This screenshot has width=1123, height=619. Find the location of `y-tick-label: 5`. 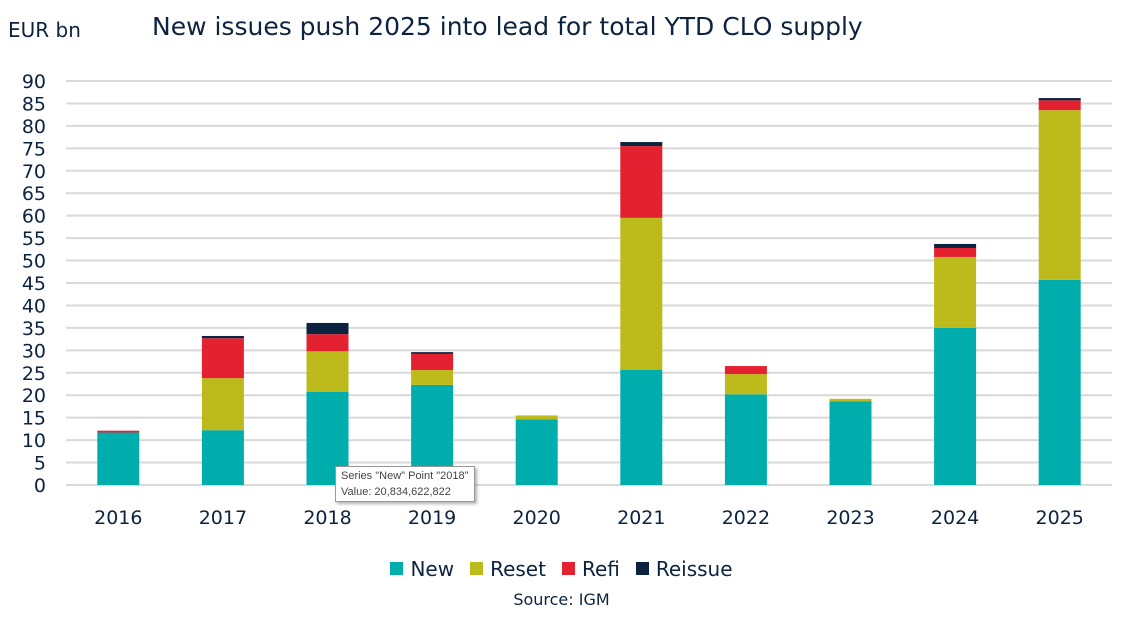

y-tick-label: 5 is located at coordinates (40, 464).